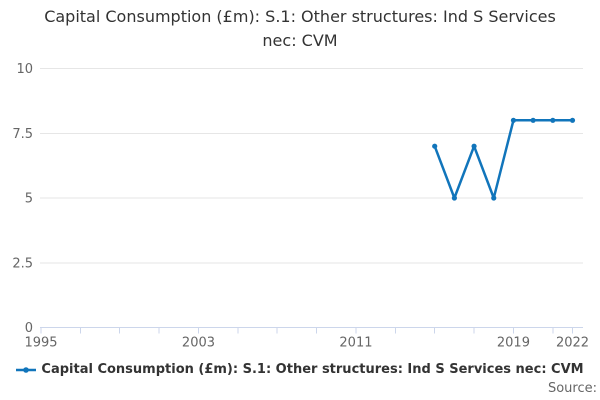  Describe the element at coordinates (503, 159) in the screenshot. I see `series-line` at that location.